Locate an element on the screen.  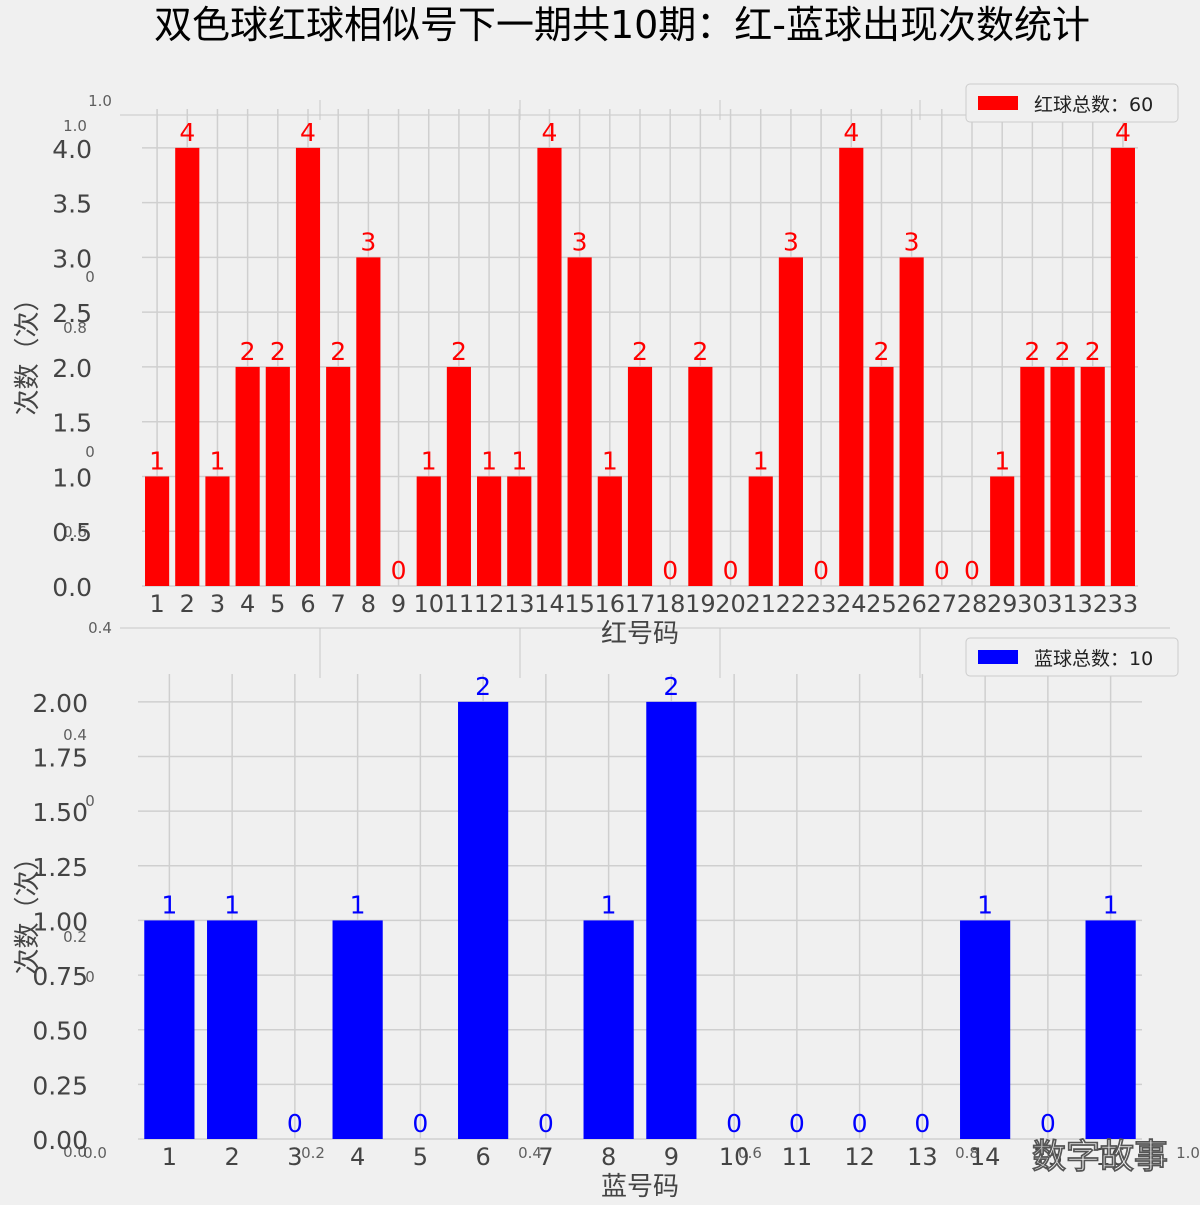
x-tick-label: 15 is located at coordinates (1048, 1157).